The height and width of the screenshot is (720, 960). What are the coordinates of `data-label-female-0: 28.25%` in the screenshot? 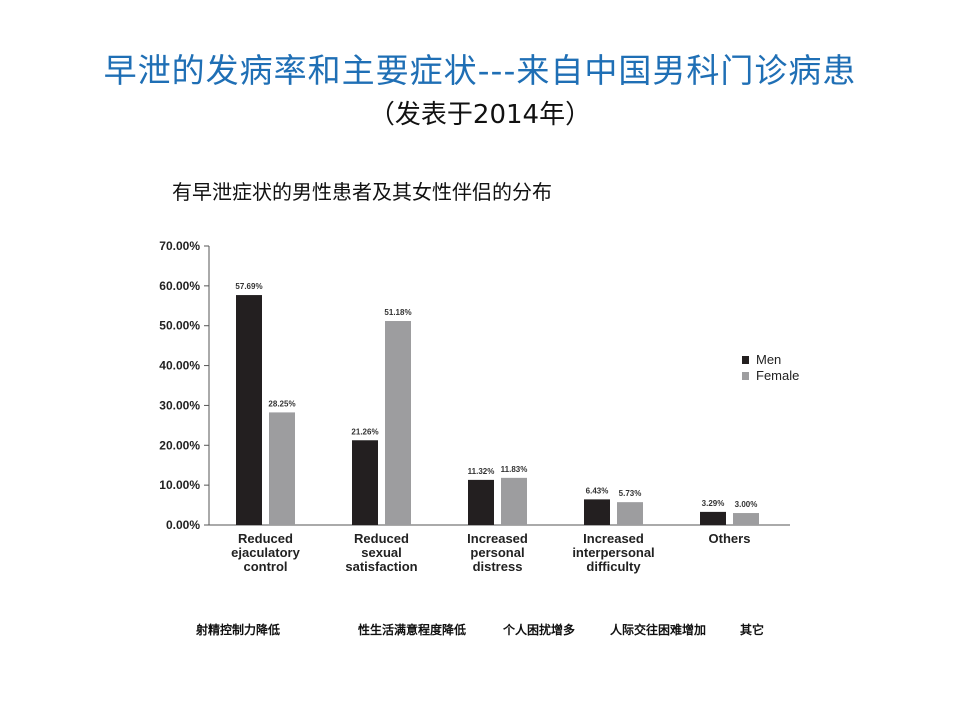 It's located at (281, 403).